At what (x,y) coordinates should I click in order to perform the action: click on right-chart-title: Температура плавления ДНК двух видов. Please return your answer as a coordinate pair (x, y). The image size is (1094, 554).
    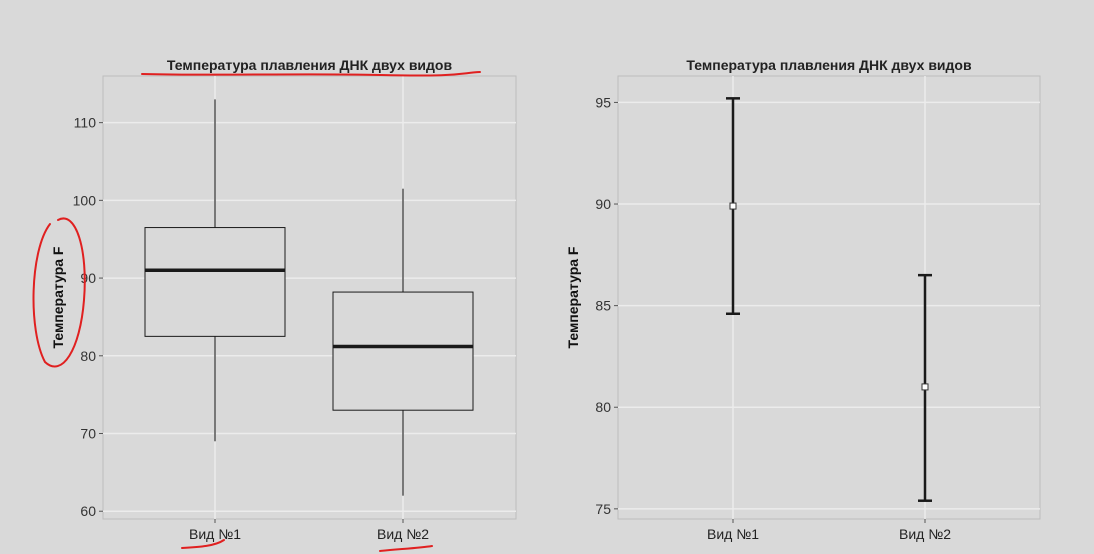
    Looking at the image, I should click on (829, 65).